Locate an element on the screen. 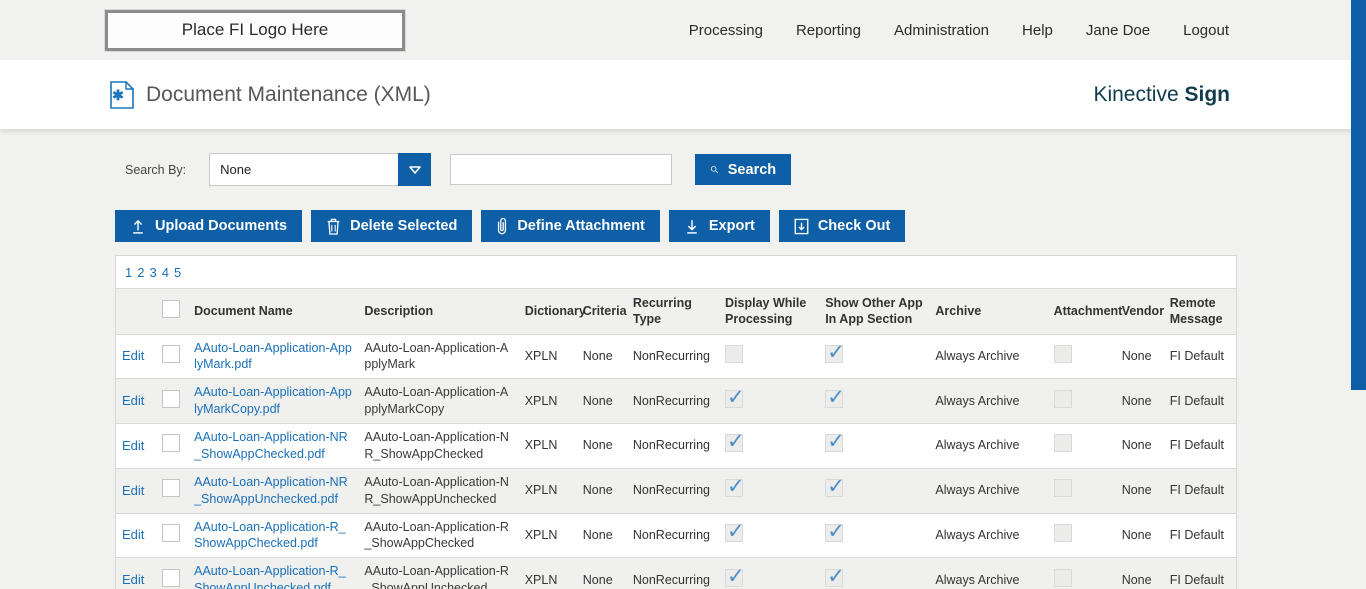  page-link-5: 5 is located at coordinates (177, 272).